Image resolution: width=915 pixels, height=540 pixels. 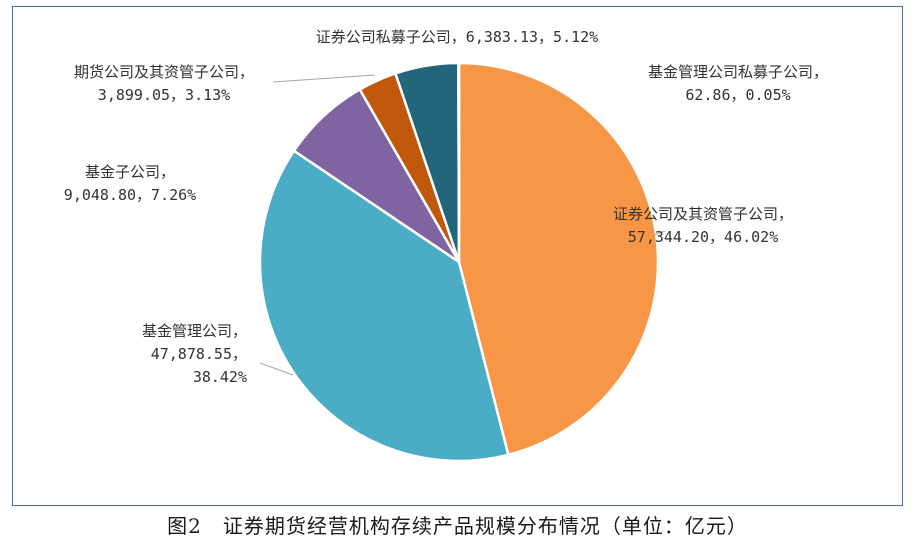 What do you see at coordinates (164, 83) in the screenshot?
I see `slice-label: 期货公司及其资管子公司， 3,899.05，3.13%` at bounding box center [164, 83].